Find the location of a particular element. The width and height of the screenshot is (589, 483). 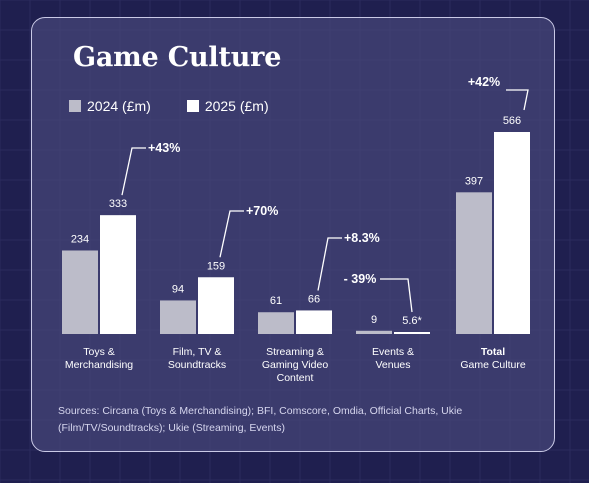

data-label-2024: 61 is located at coordinates (276, 301).